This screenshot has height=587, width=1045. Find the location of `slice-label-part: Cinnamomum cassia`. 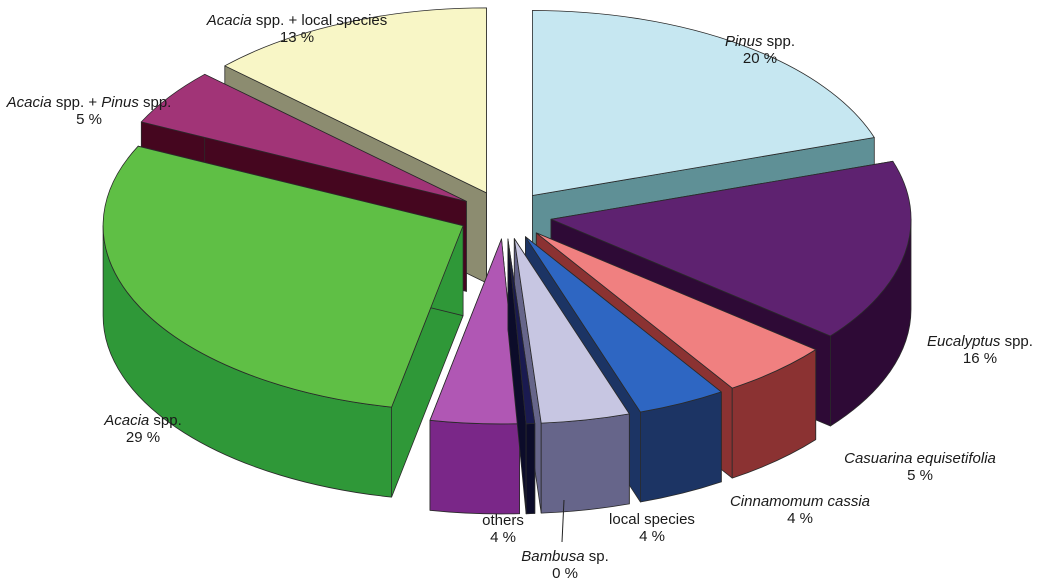

slice-label-part: Cinnamomum cassia is located at coordinates (800, 501).